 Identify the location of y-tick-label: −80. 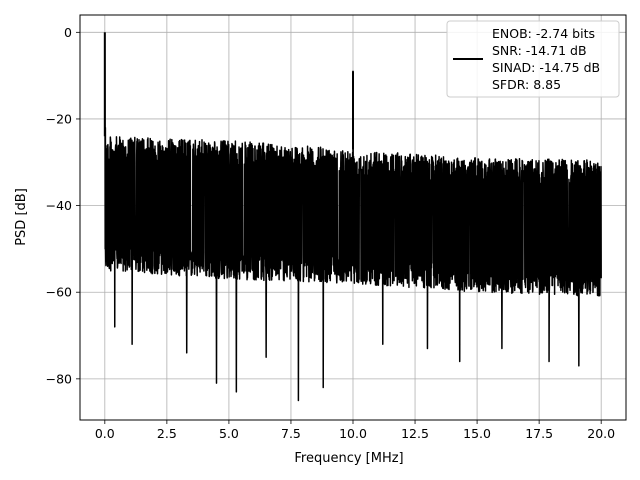
(59, 378).